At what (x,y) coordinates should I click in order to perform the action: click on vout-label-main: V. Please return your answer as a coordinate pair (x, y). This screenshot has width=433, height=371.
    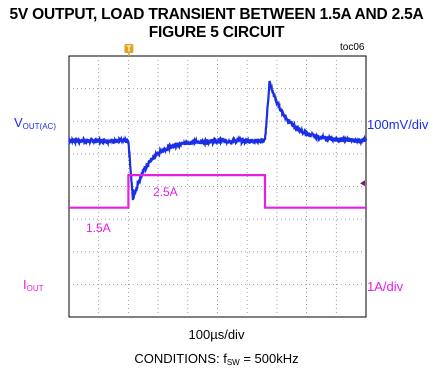
    Looking at the image, I should click on (18, 122).